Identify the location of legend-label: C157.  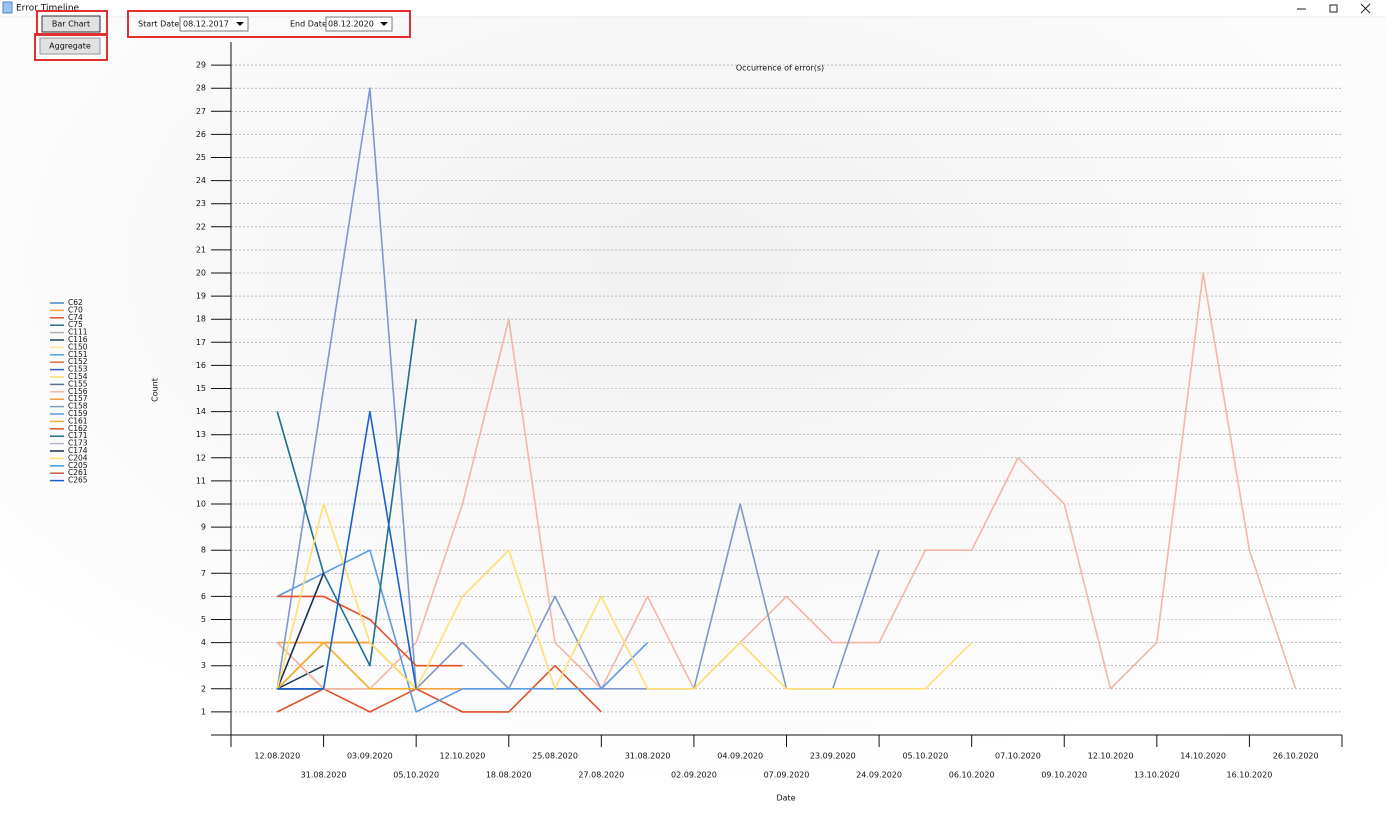
(78, 398).